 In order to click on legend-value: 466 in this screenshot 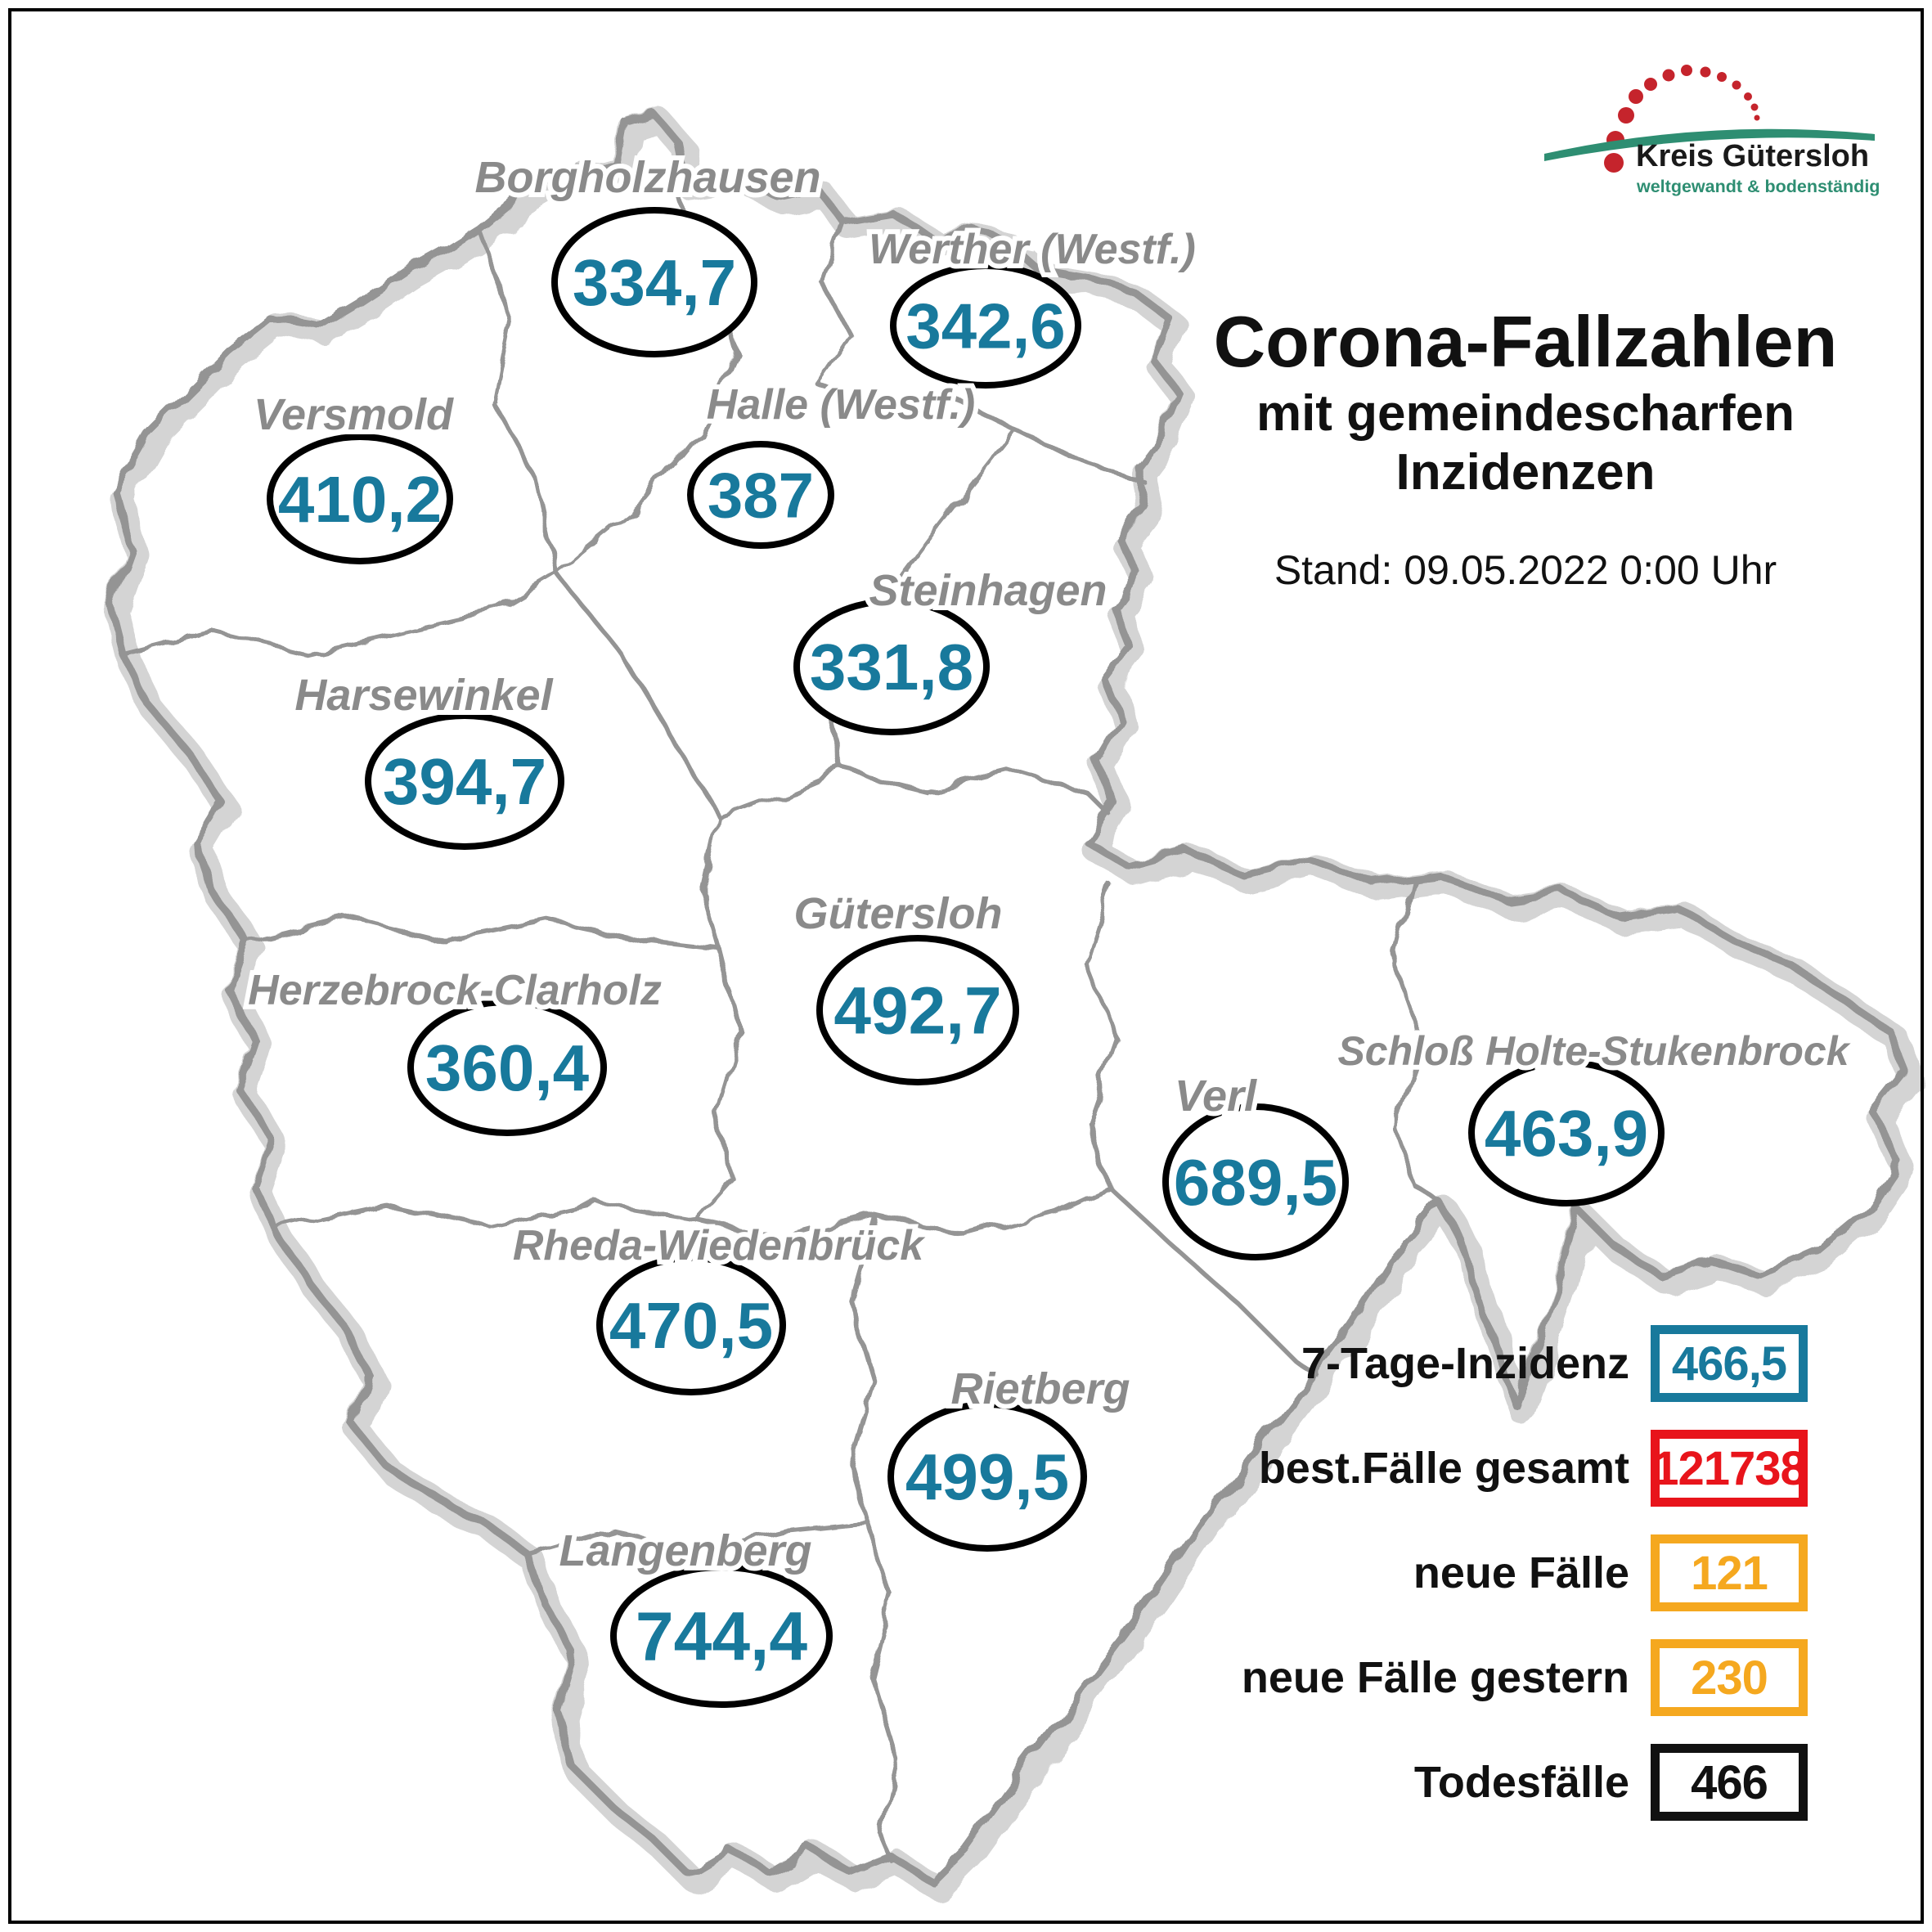, I will do `click(1729, 1782)`.